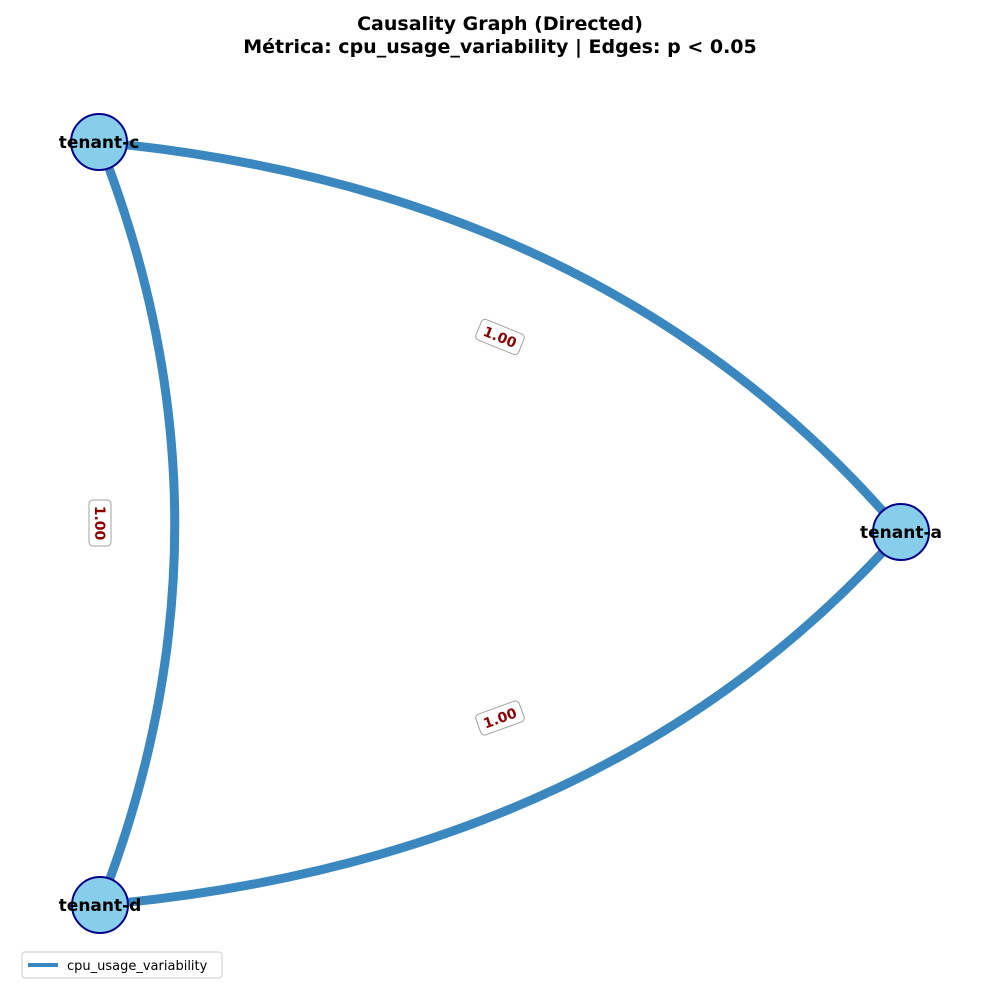 Image resolution: width=1000 pixels, height=1000 pixels. I want to click on legend-frame, so click(122, 965).